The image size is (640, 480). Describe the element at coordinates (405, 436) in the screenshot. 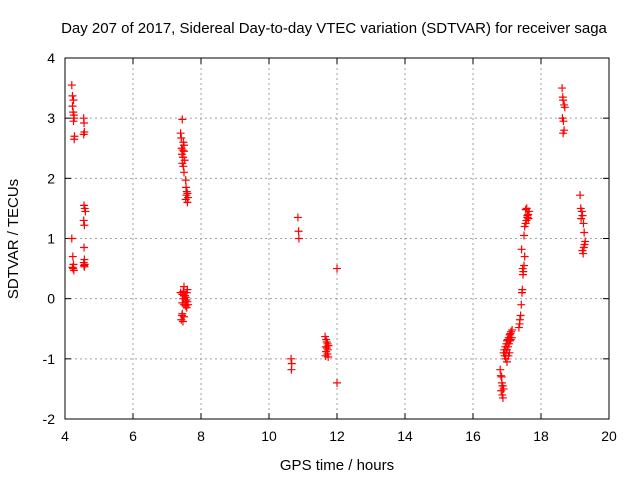

I see `x-tick-label: 14` at that location.